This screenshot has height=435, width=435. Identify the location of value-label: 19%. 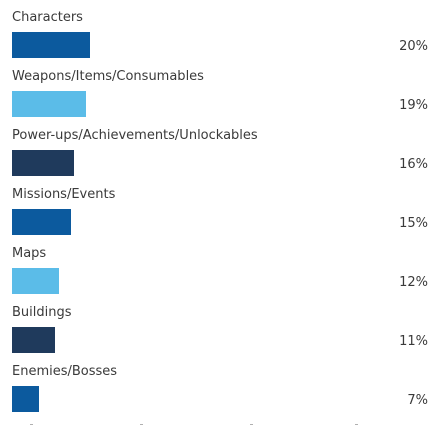
(413, 105).